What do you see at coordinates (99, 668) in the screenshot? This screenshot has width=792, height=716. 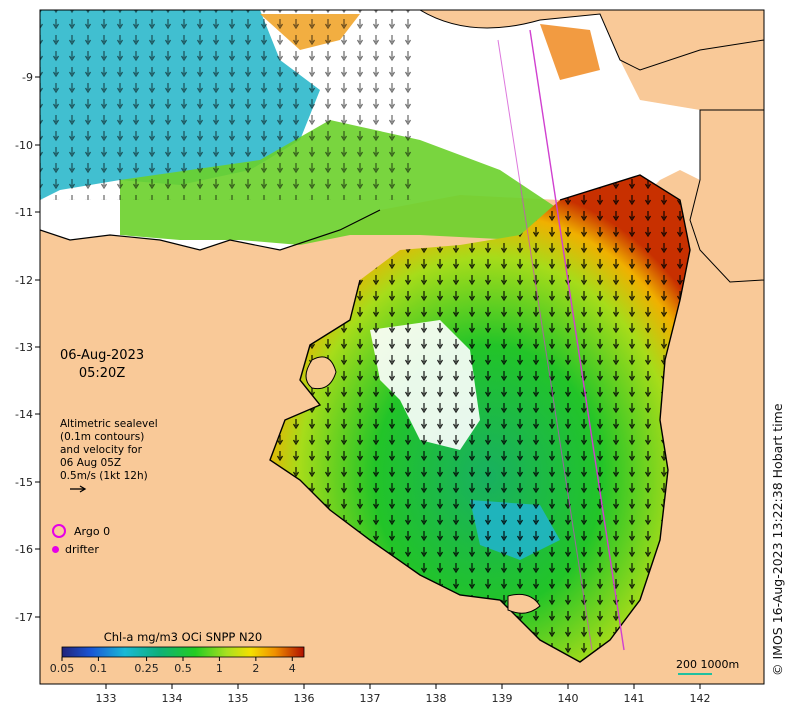 I see `colorbar-tick-label: 0.1` at bounding box center [99, 668].